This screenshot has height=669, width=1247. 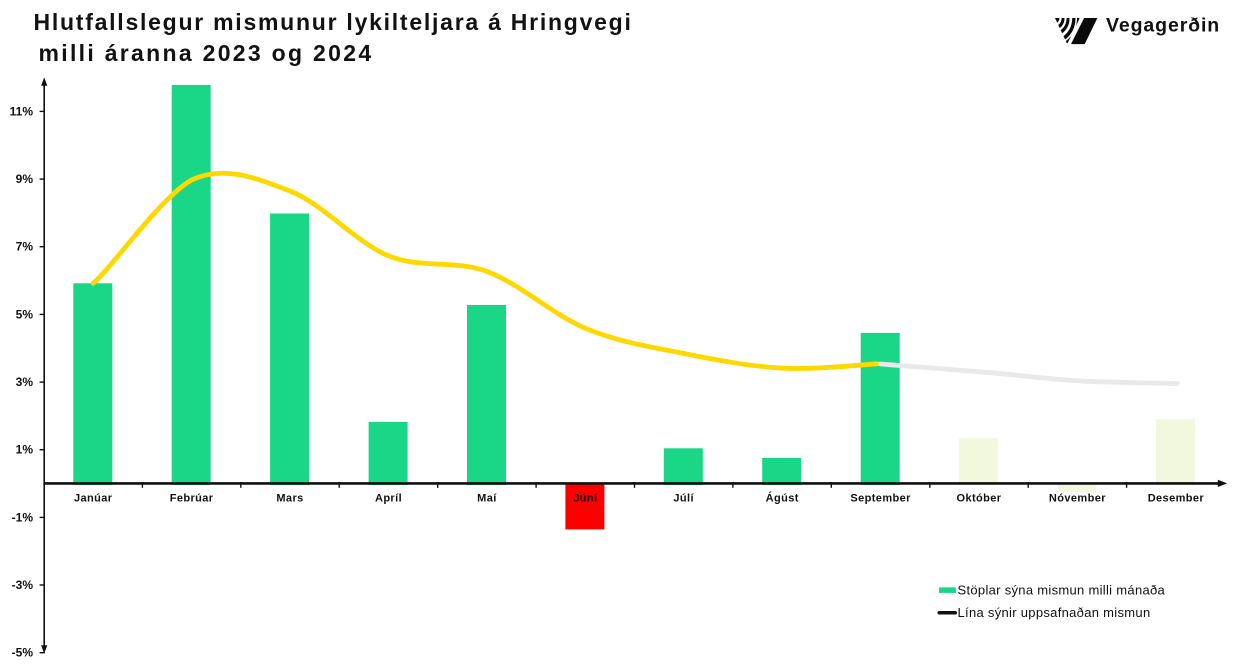 What do you see at coordinates (206, 53) in the screenshot?
I see `svg-text: milli áranna 2023 og 2024` at bounding box center [206, 53].